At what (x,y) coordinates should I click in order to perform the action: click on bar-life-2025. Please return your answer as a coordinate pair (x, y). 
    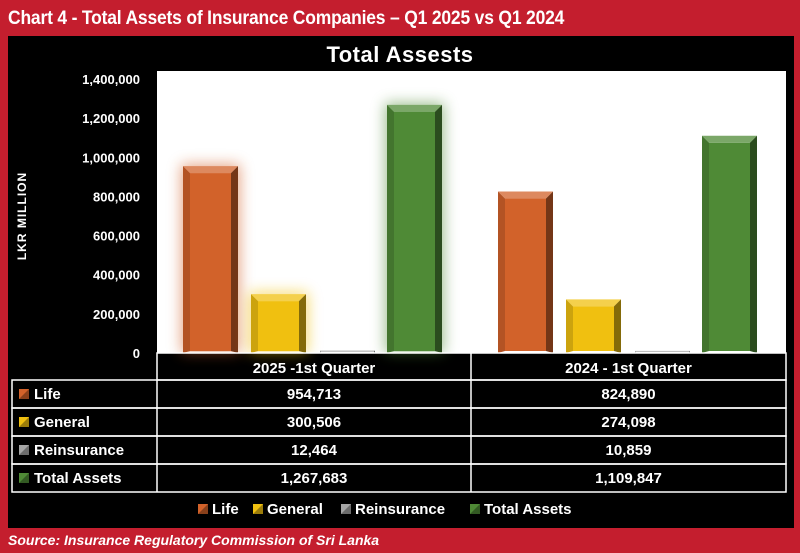
    Looking at the image, I should click on (210, 262).